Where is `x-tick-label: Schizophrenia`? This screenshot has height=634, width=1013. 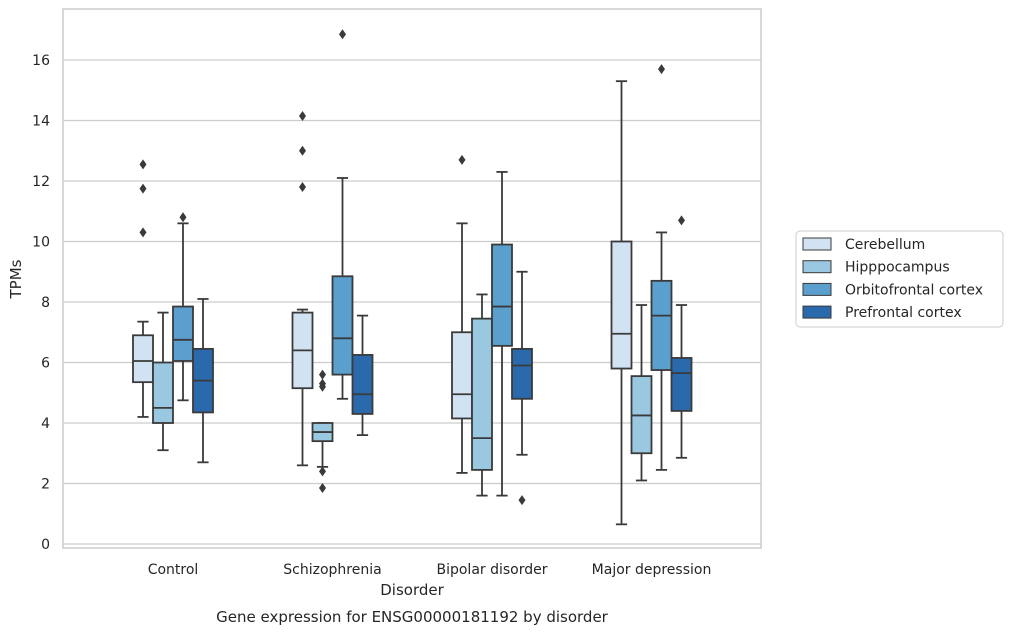
x-tick-label: Schizophrenia is located at coordinates (332, 570).